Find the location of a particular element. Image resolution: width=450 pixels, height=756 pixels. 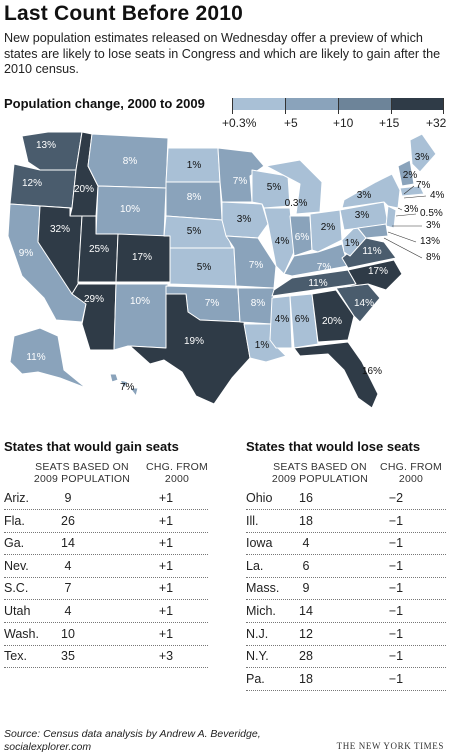

table-row: Pa. 18 −1 is located at coordinates (346, 680).